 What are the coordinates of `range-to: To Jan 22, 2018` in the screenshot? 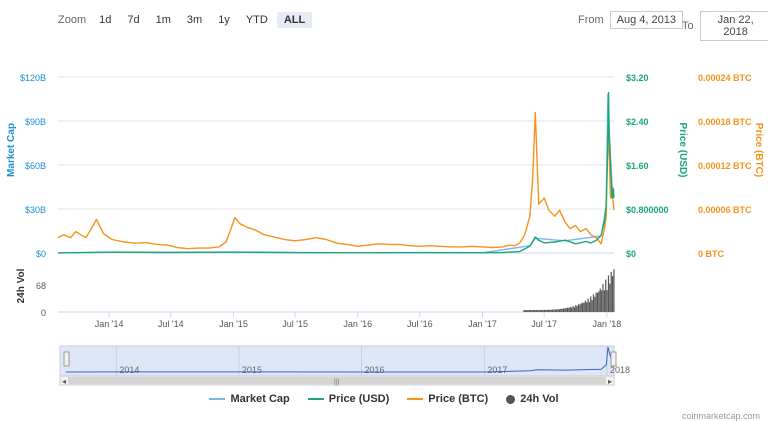 It's located at (725, 26).